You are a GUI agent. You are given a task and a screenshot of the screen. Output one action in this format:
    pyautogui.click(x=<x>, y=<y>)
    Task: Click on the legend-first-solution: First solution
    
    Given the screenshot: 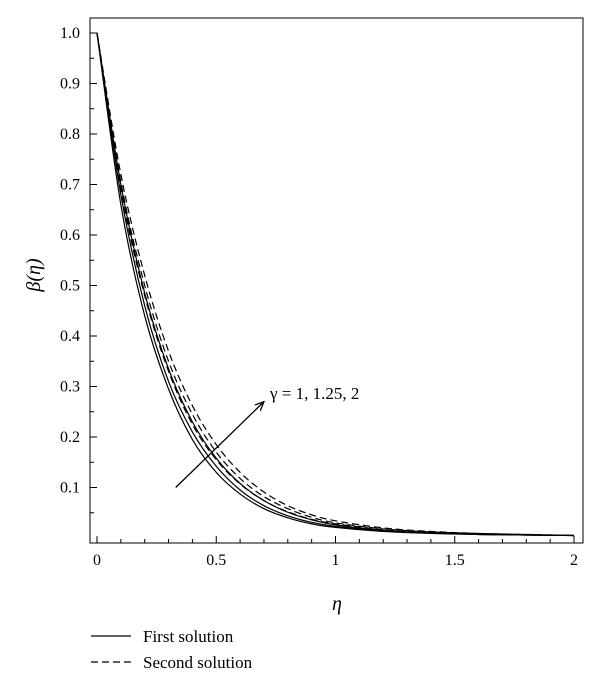 What is the action you would take?
    pyautogui.click(x=188, y=636)
    